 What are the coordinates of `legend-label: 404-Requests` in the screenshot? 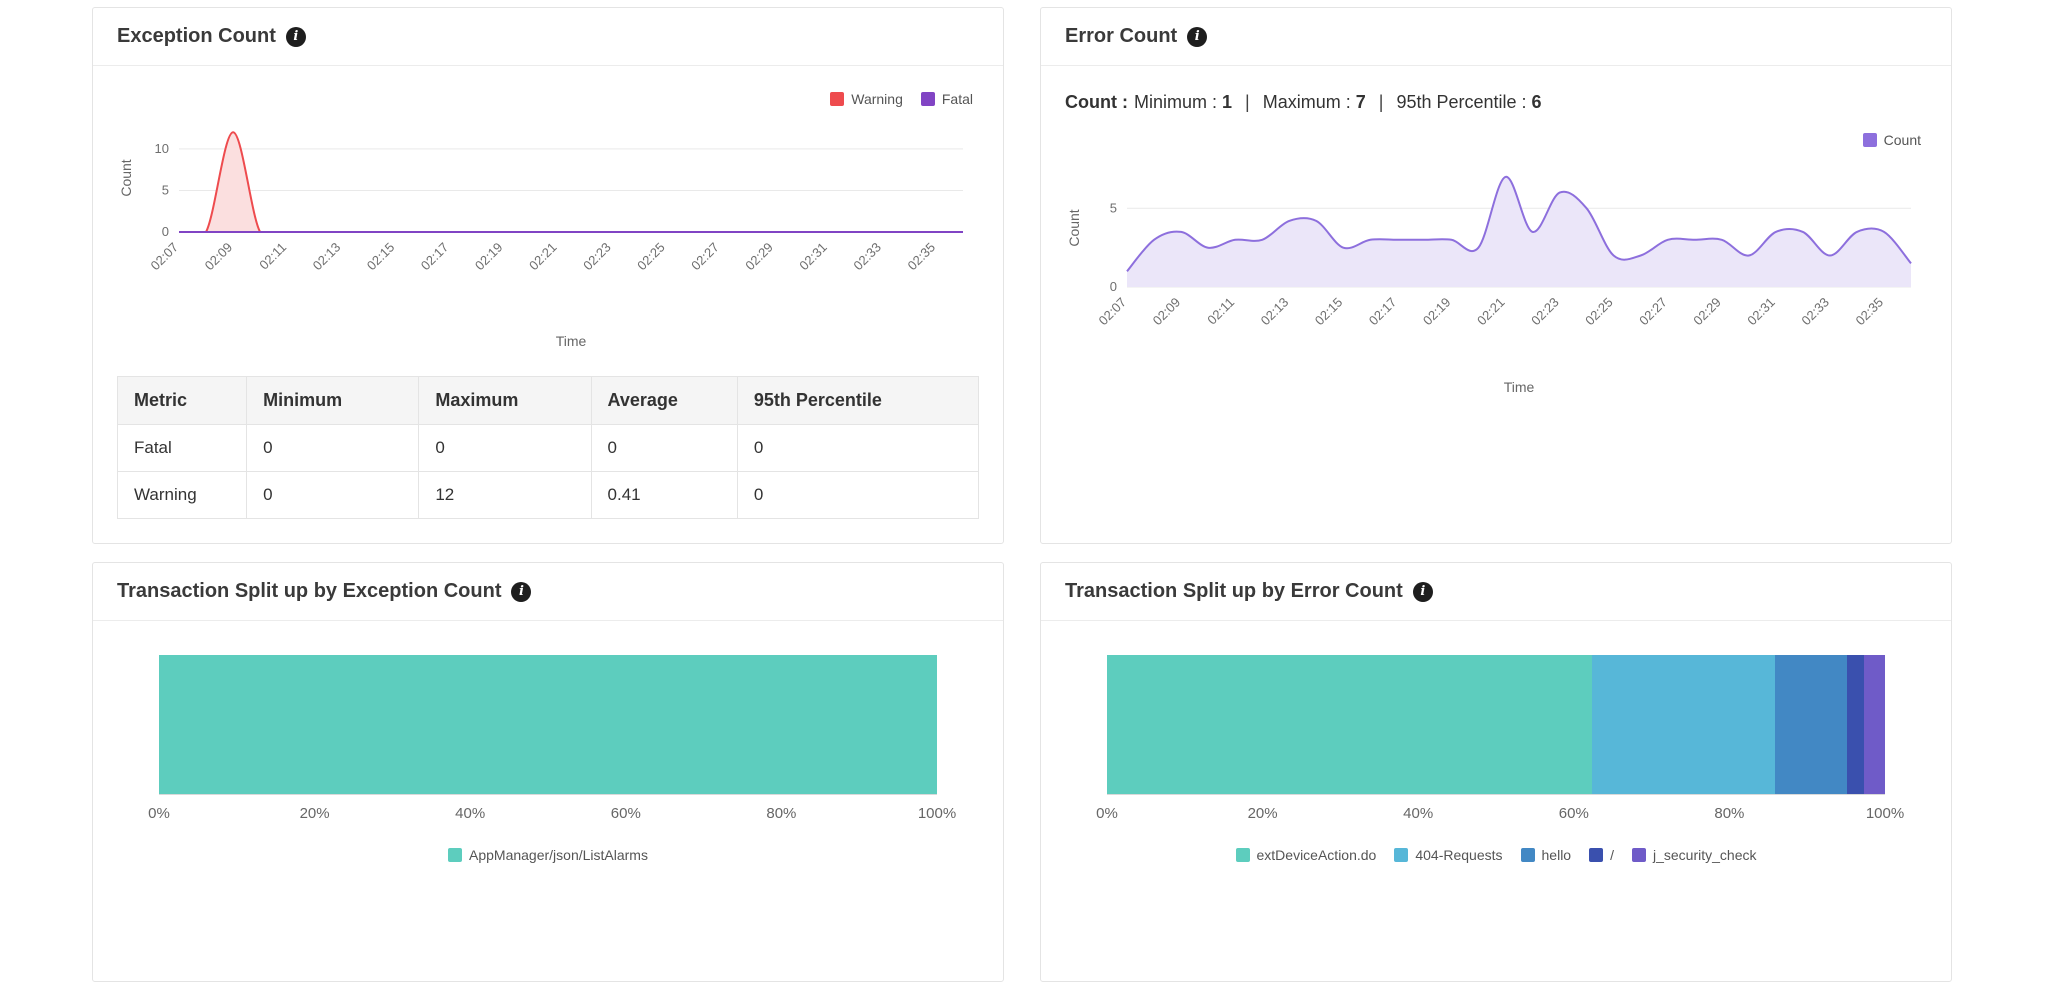 It's located at (1459, 855).